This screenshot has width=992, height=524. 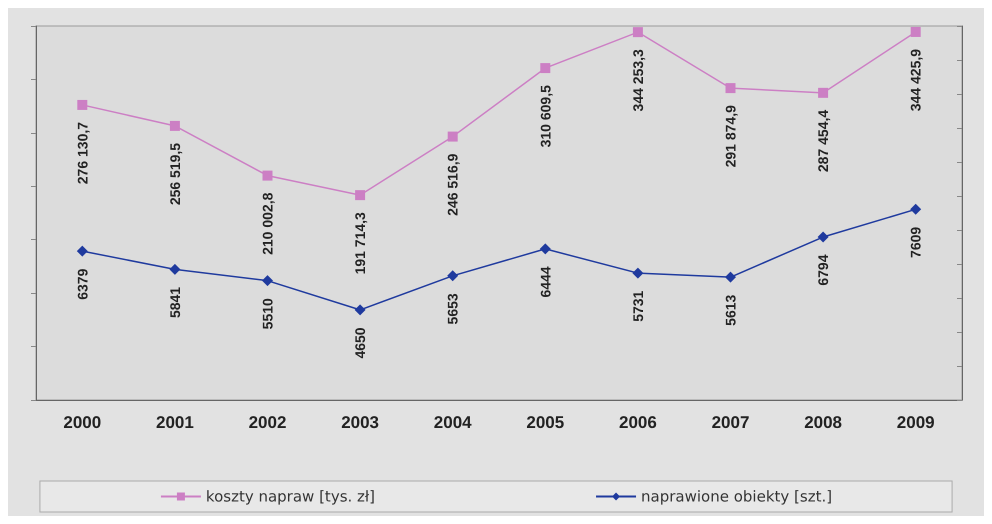 What do you see at coordinates (268, 314) in the screenshot?
I see `data-label: 5510` at bounding box center [268, 314].